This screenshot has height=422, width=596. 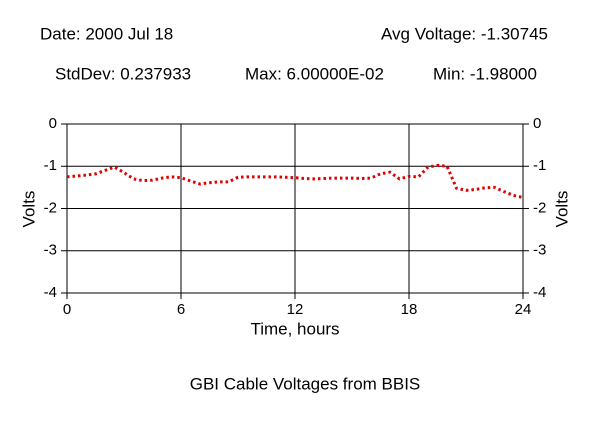 What do you see at coordinates (67, 309) in the screenshot?
I see `x-tick-label: 0` at bounding box center [67, 309].